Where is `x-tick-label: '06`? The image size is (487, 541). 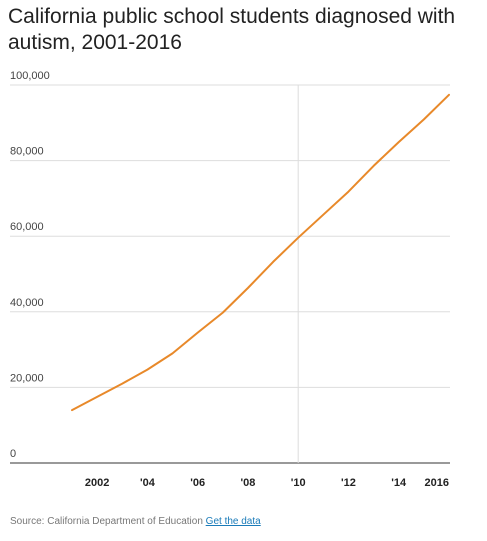 x-tick-label: '06 is located at coordinates (197, 483).